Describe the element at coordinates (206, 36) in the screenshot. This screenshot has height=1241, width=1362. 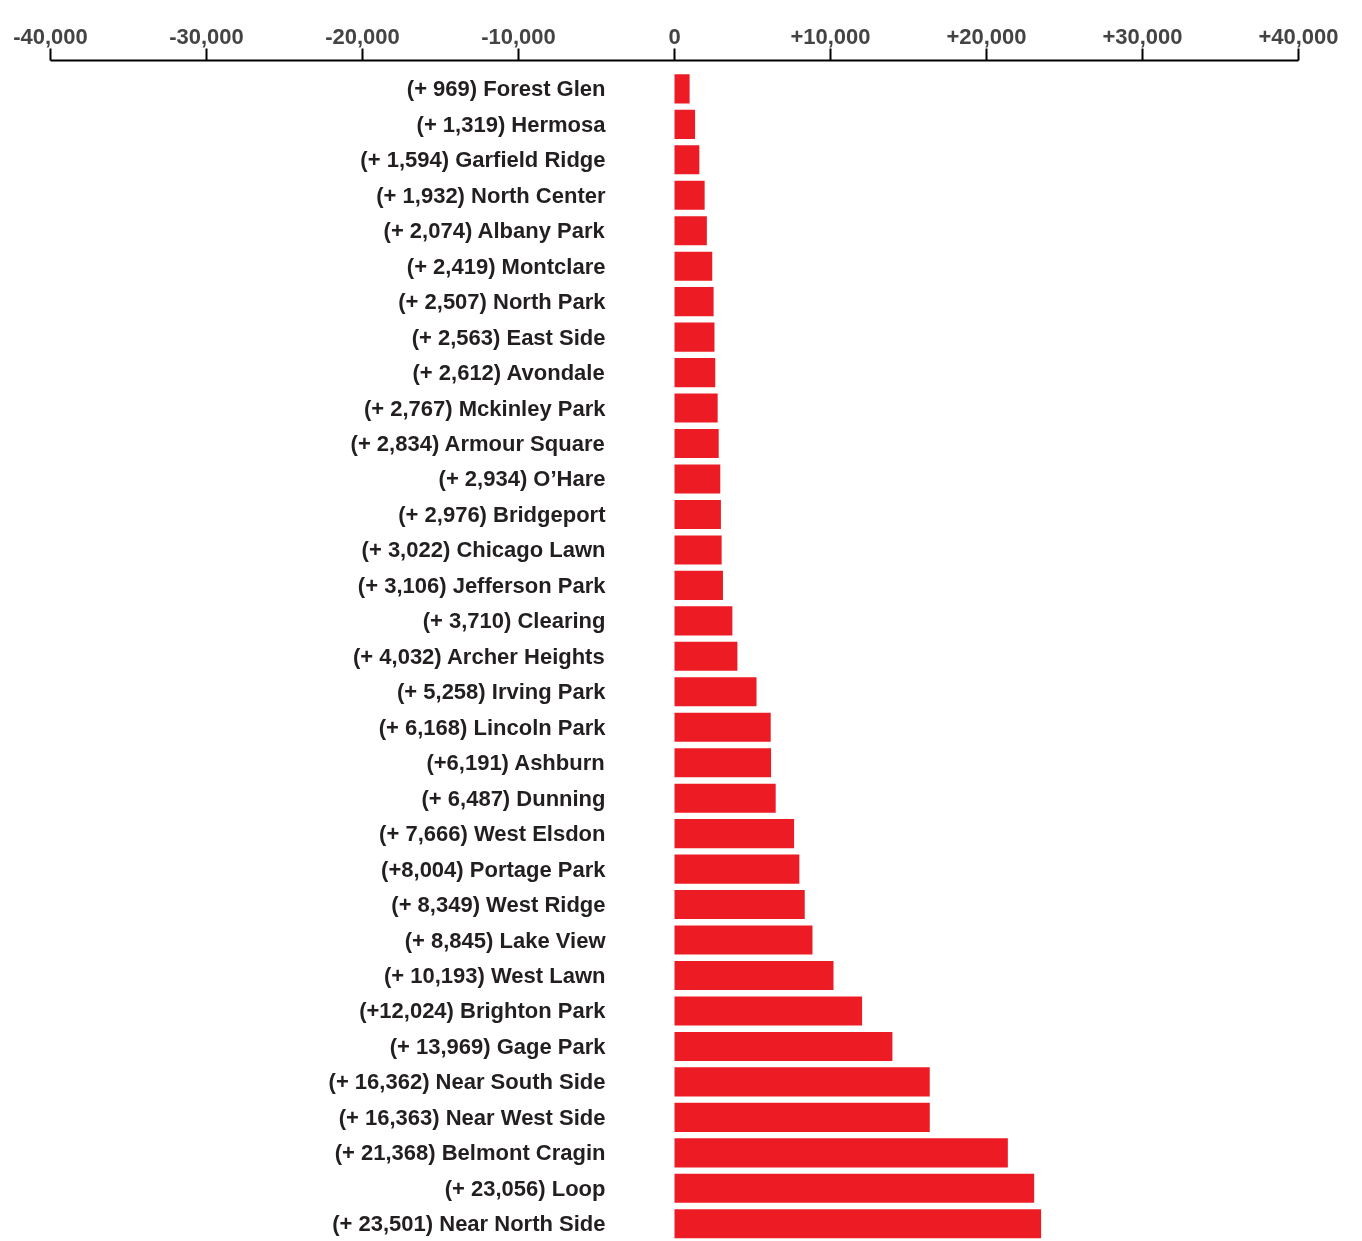
I see `x-tick-label: -30,000` at that location.